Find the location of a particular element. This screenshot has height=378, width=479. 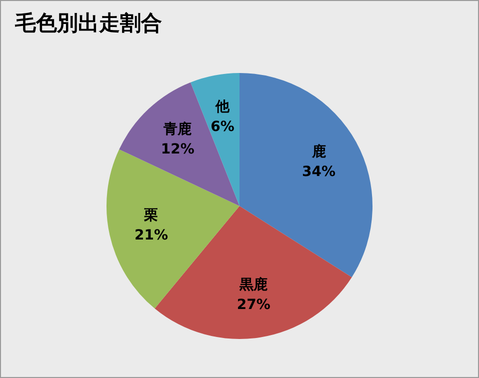

data-label: 12% is located at coordinates (177, 150).